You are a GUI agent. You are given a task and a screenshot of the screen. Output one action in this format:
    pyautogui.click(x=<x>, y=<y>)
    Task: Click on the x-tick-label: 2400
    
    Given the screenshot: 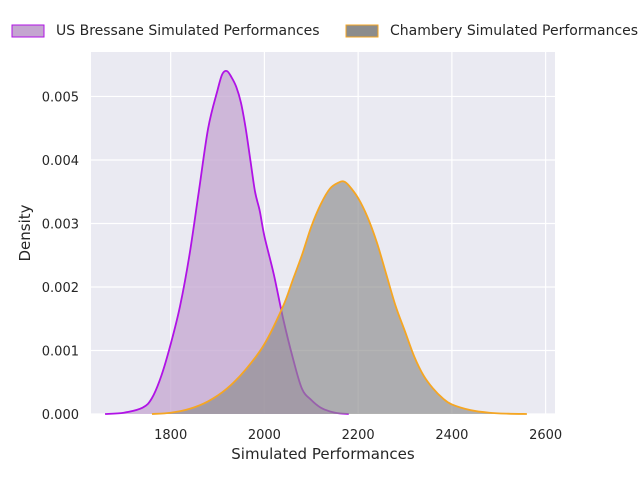 What is the action you would take?
    pyautogui.click(x=451, y=435)
    